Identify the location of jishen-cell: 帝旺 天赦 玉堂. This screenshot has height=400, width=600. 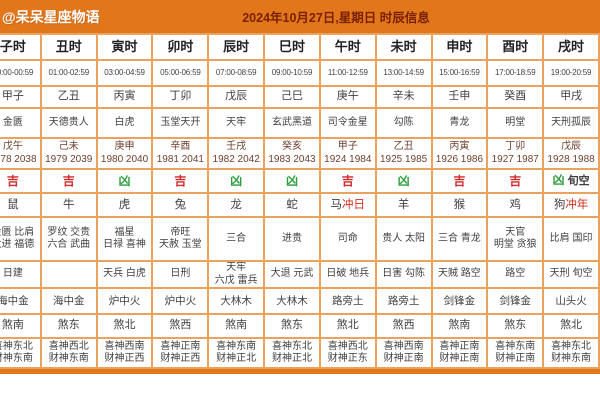
(180, 239).